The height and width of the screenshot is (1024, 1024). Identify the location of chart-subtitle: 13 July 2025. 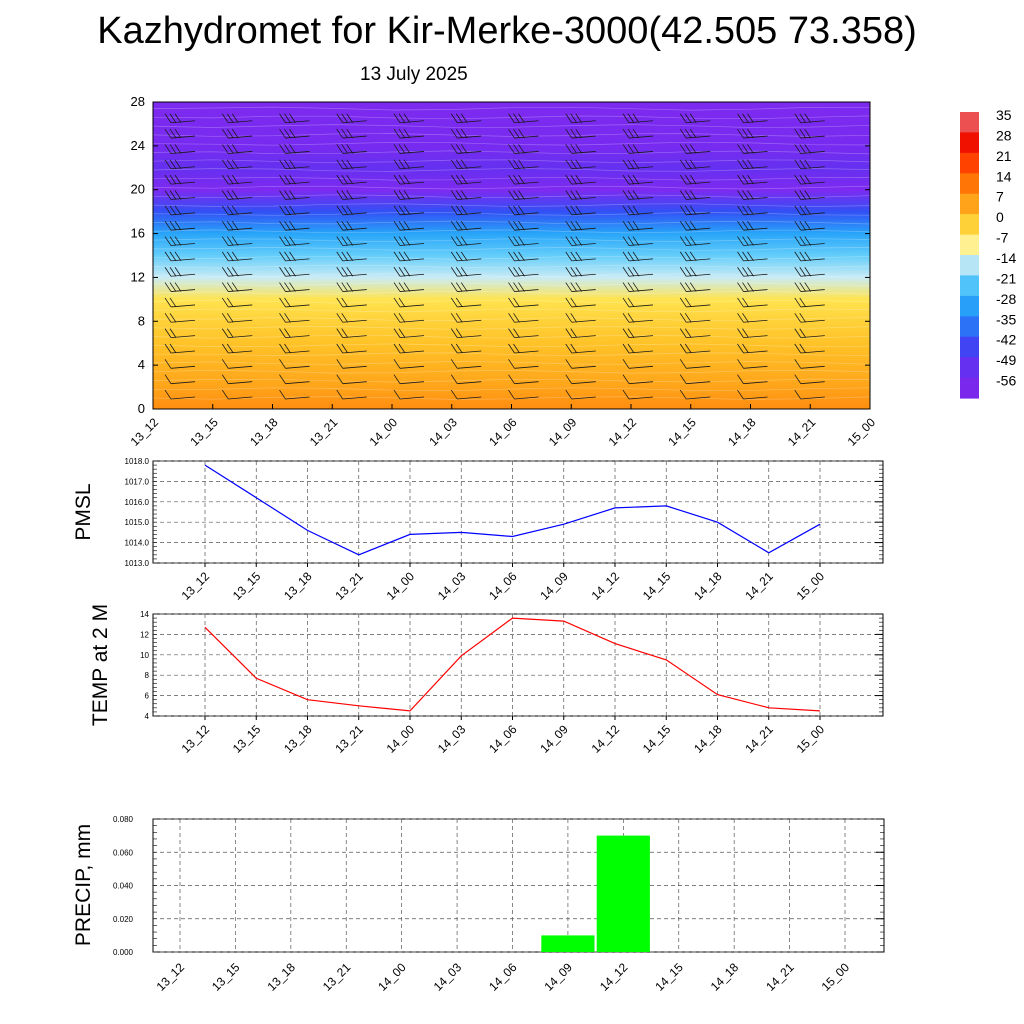
(414, 74).